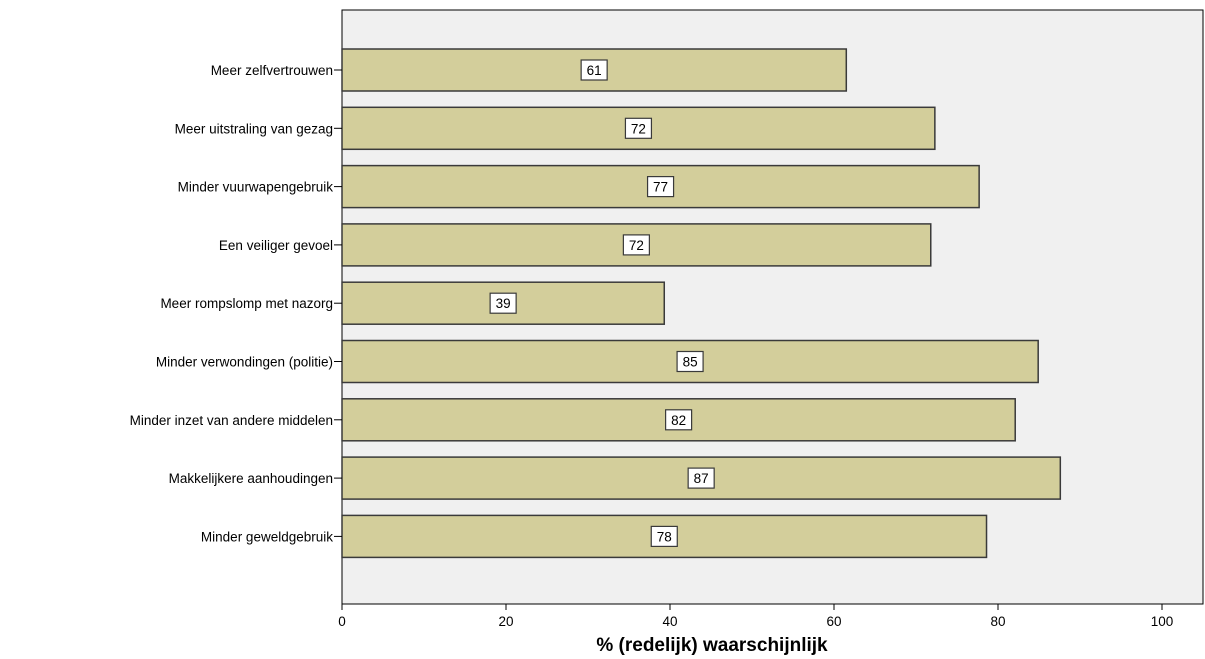  What do you see at coordinates (833, 621) in the screenshot?
I see `x-tick-label: 60` at bounding box center [833, 621].